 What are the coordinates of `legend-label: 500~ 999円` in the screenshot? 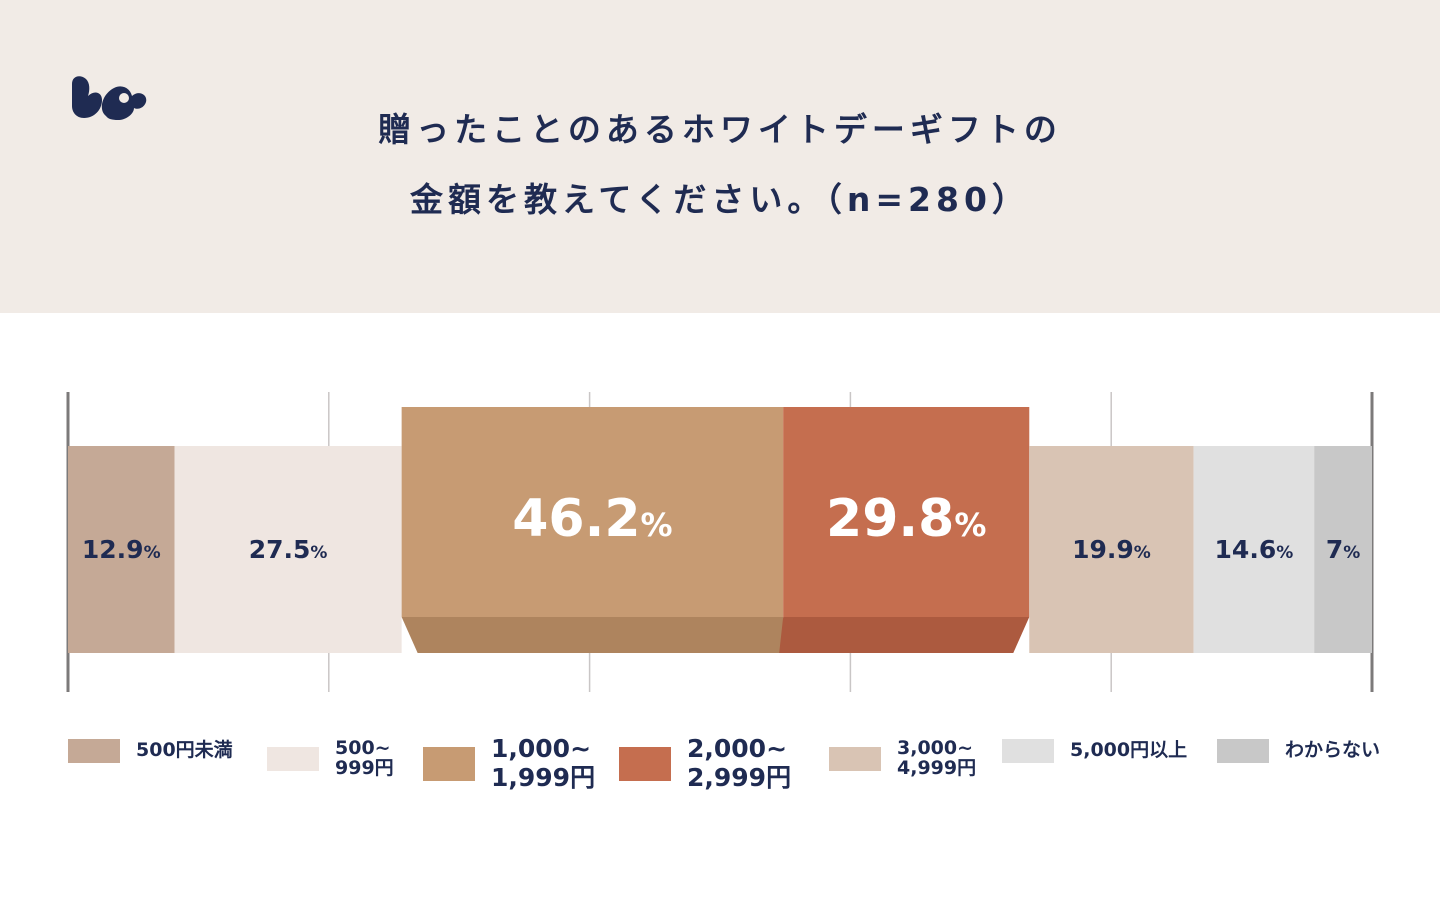 It's located at (364, 758).